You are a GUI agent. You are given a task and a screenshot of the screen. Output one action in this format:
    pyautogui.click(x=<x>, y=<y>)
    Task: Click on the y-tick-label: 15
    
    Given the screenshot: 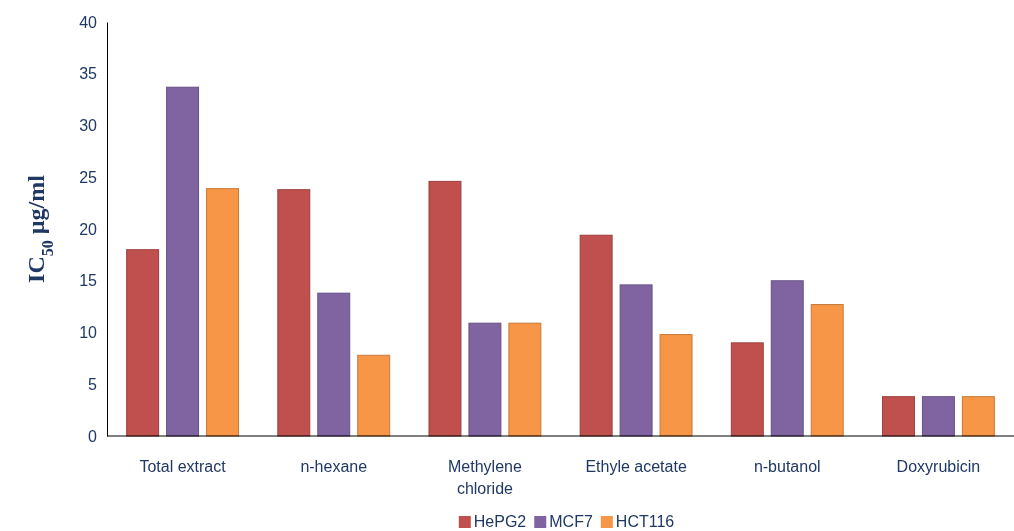 What is the action you would take?
    pyautogui.click(x=88, y=281)
    